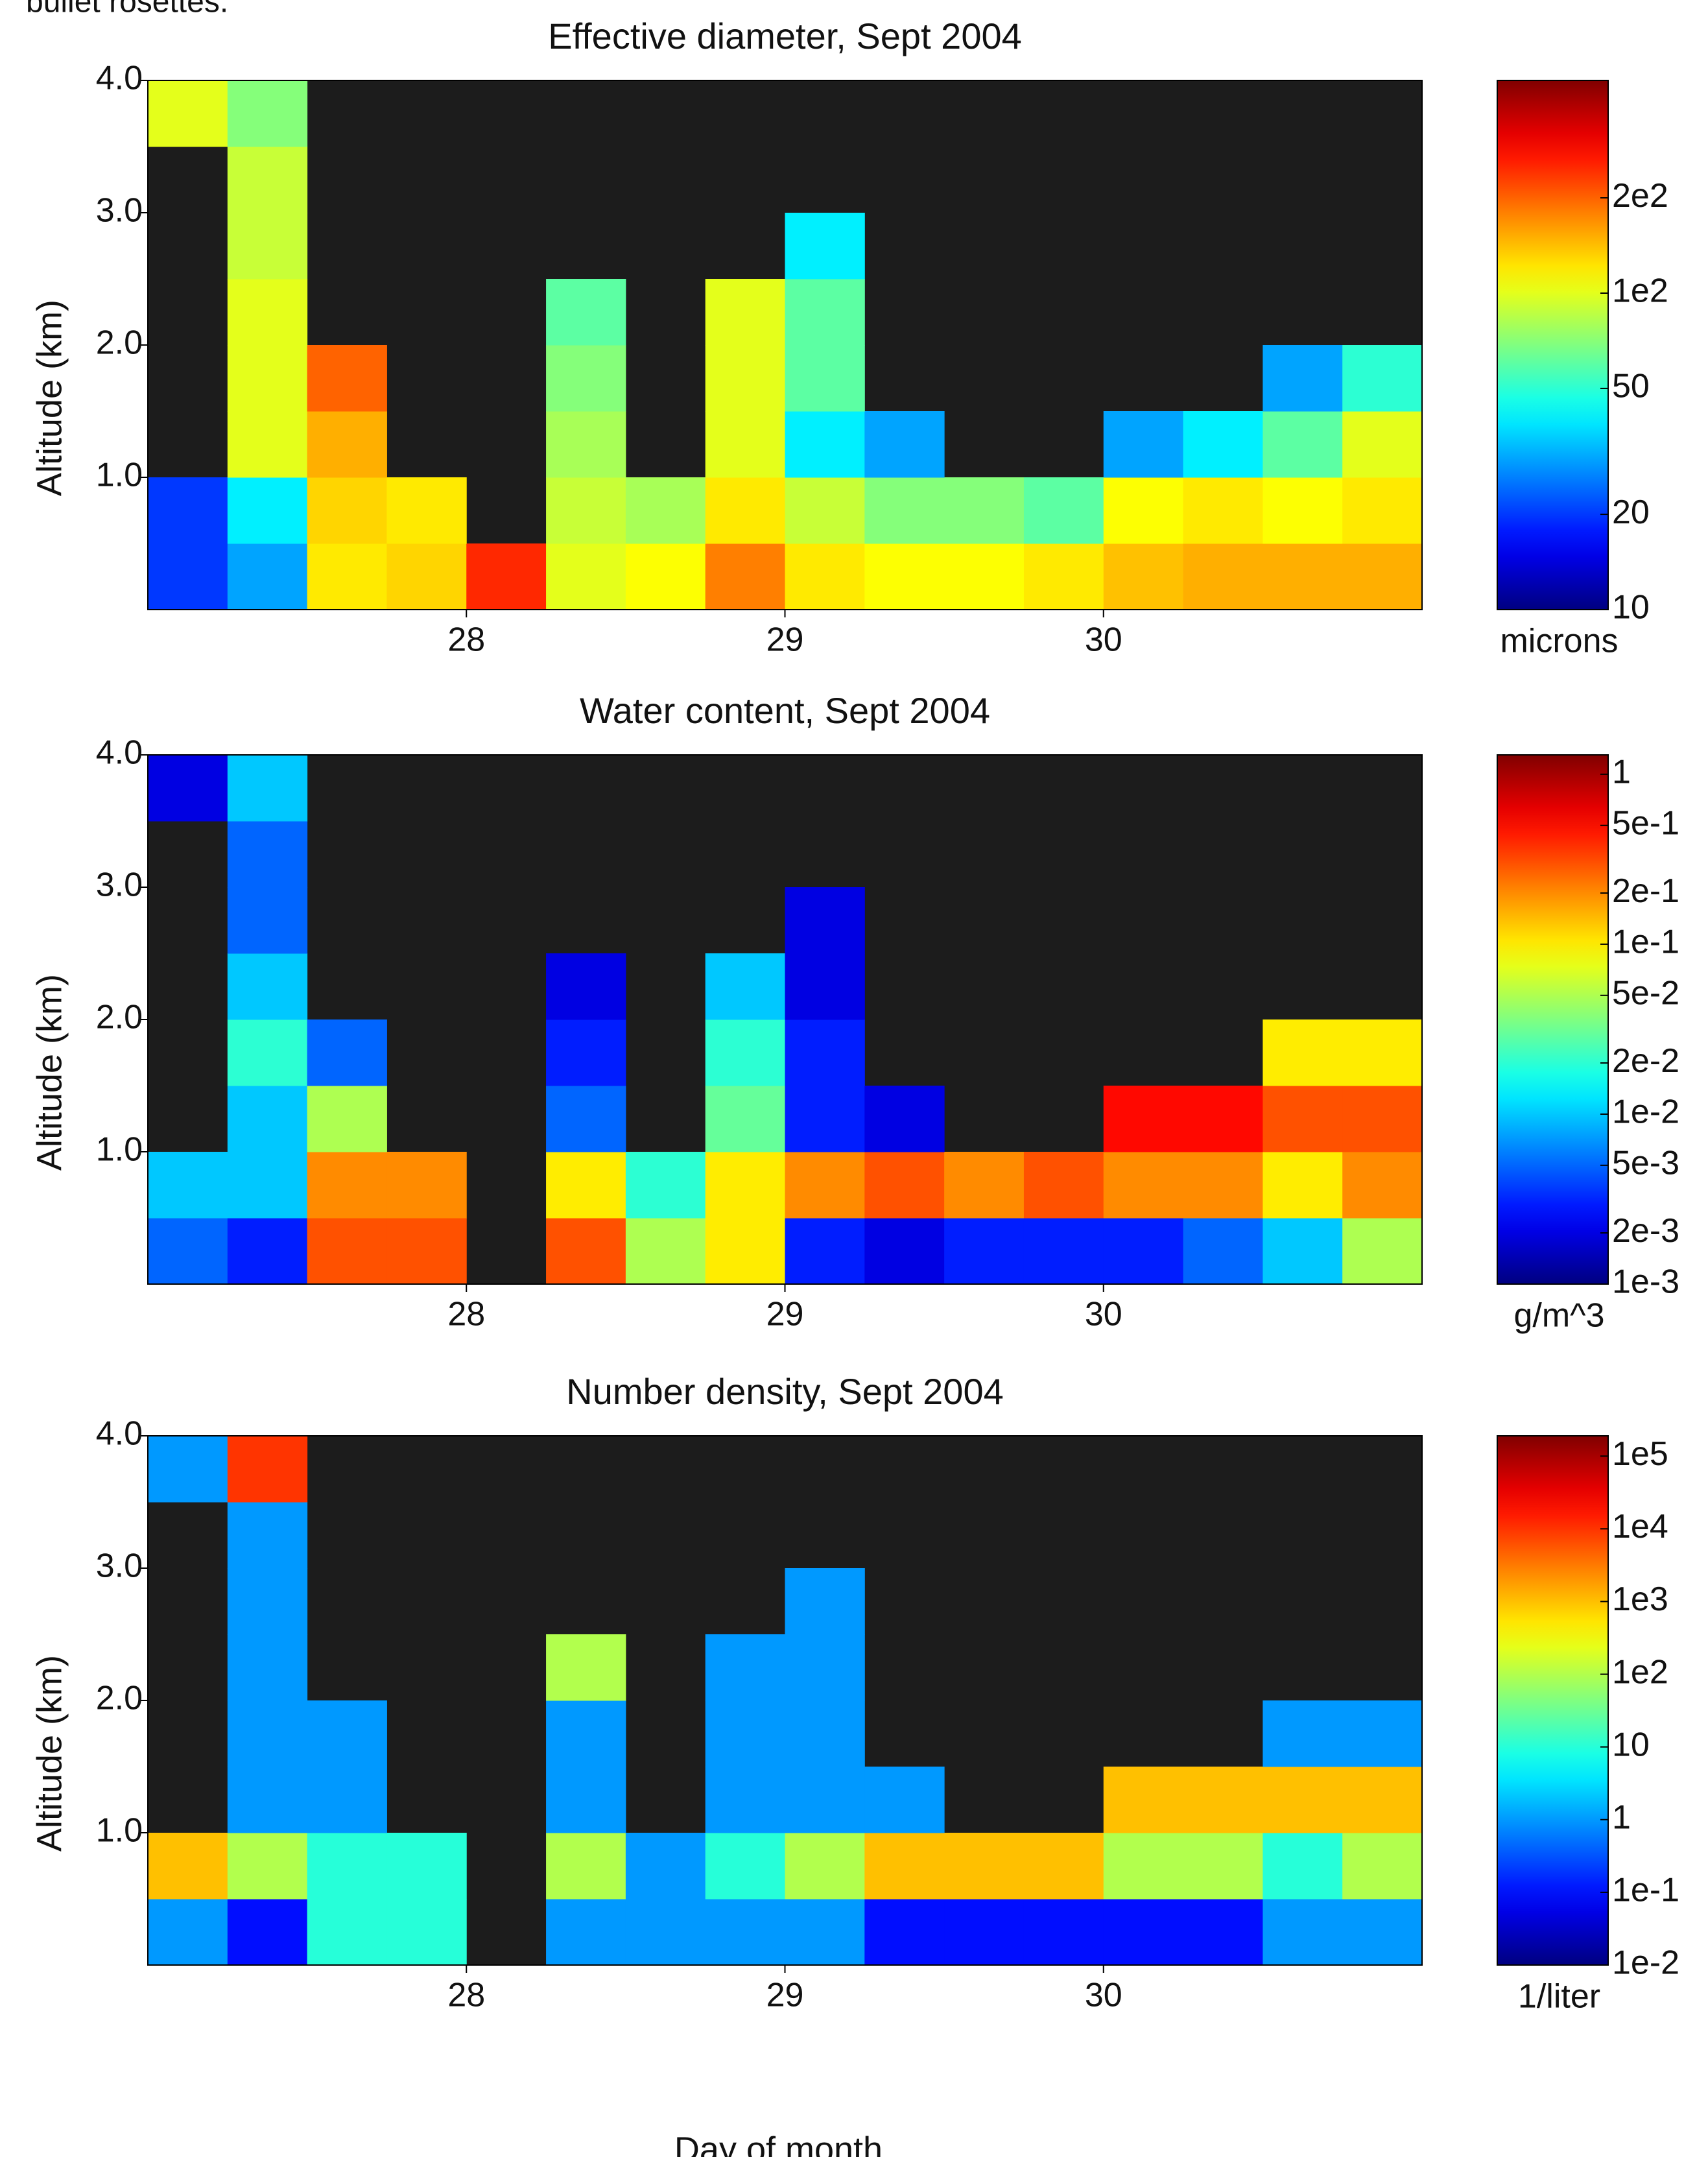  Describe the element at coordinates (1553, 1700) in the screenshot. I see `colorbar` at that location.